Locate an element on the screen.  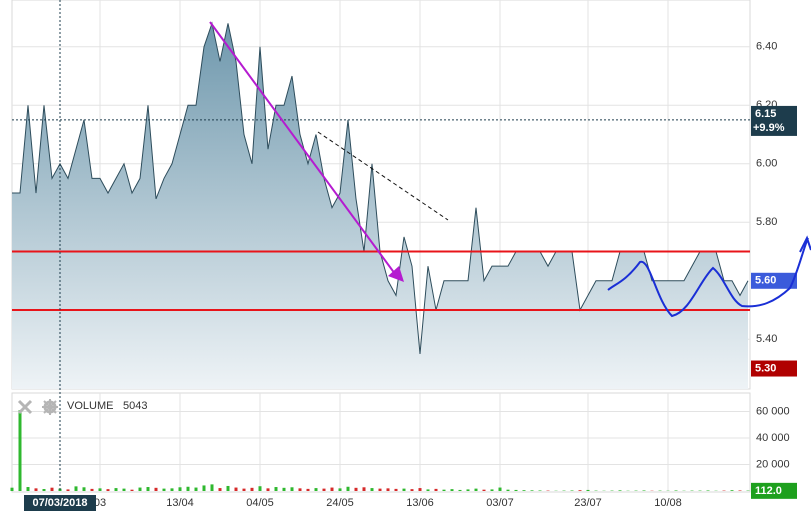
x-tick-label: 03 is located at coordinates (100, 503).